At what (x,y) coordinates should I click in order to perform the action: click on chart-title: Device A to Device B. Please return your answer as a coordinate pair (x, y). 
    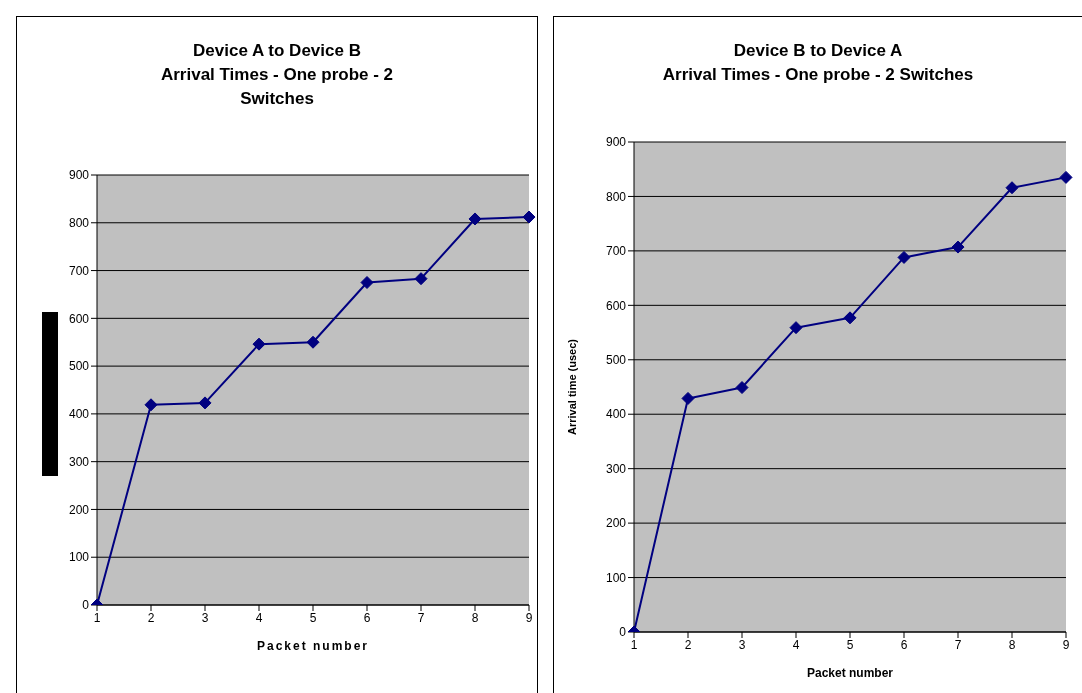
    Looking at the image, I should click on (277, 51).